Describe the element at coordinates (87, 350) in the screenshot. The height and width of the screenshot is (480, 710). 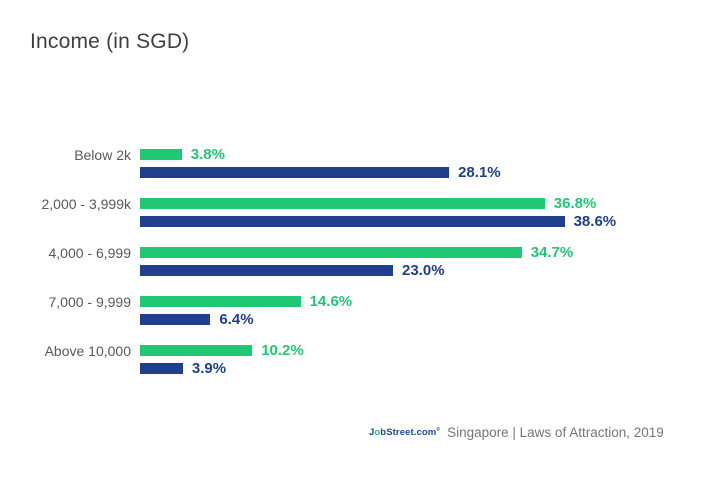
I see `category-label: Above 10,000` at that location.